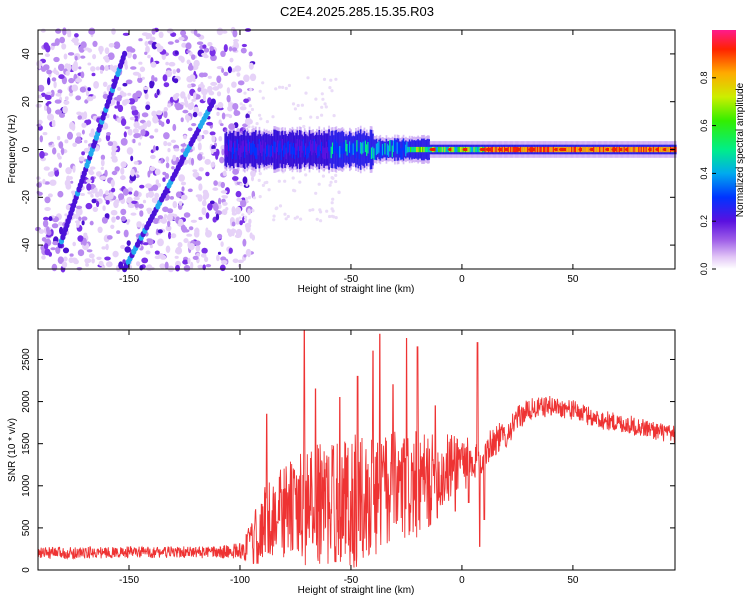  Describe the element at coordinates (26, 102) in the screenshot. I see `spectrogram-y-tick-label: 20` at that location.